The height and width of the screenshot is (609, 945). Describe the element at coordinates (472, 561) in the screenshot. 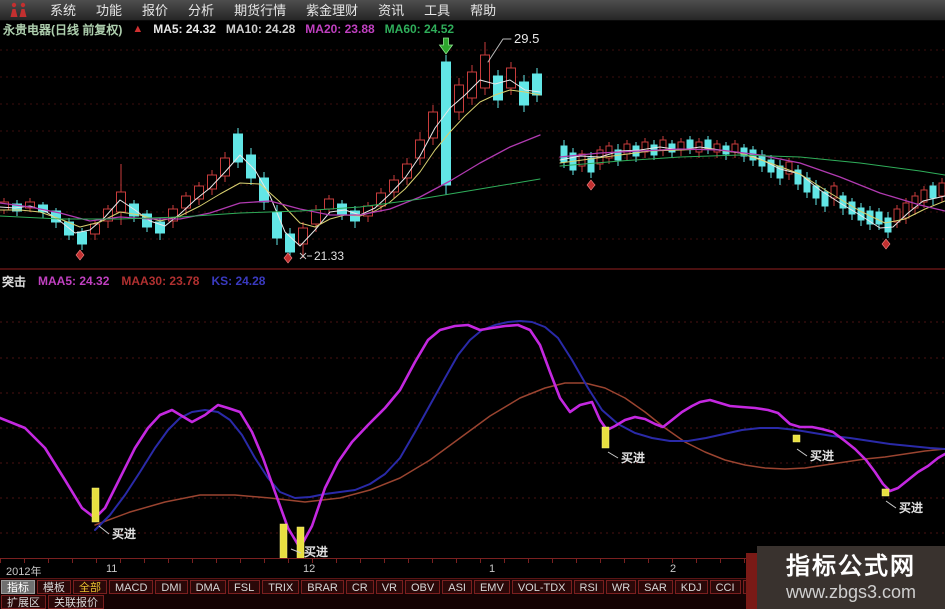

I see `date-axis-ticks` at that location.